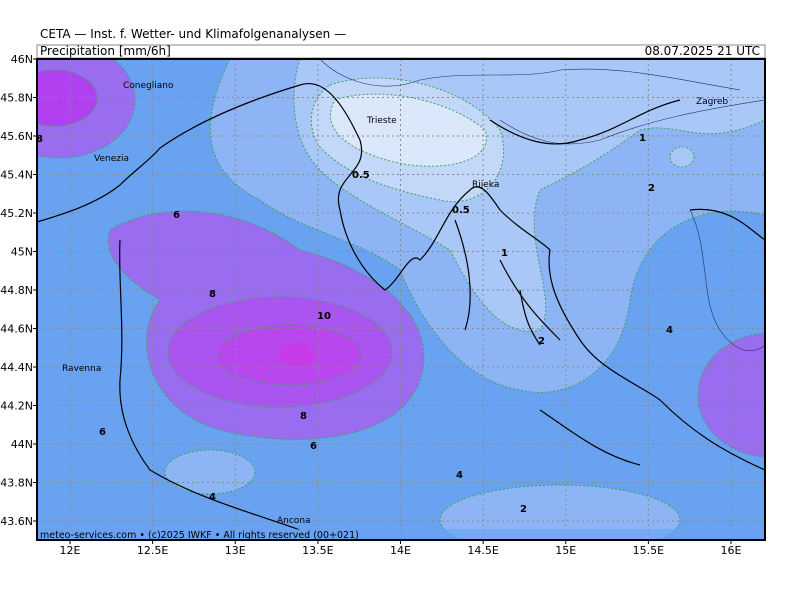 Image resolution: width=800 pixels, height=600 pixels. Describe the element at coordinates (565, 550) in the screenshot. I see `x-tick-label: 15E` at that location.